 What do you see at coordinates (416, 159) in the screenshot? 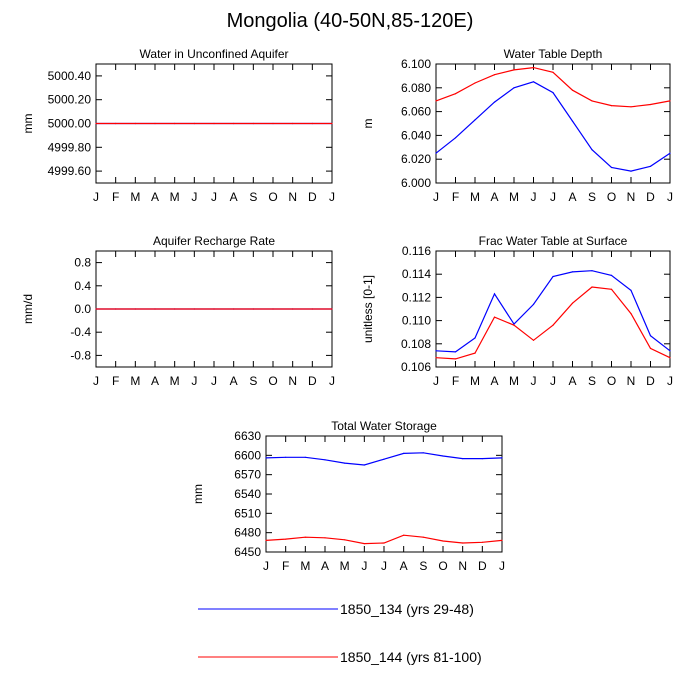
I see `y-tick-label: 6.020` at bounding box center [416, 159].